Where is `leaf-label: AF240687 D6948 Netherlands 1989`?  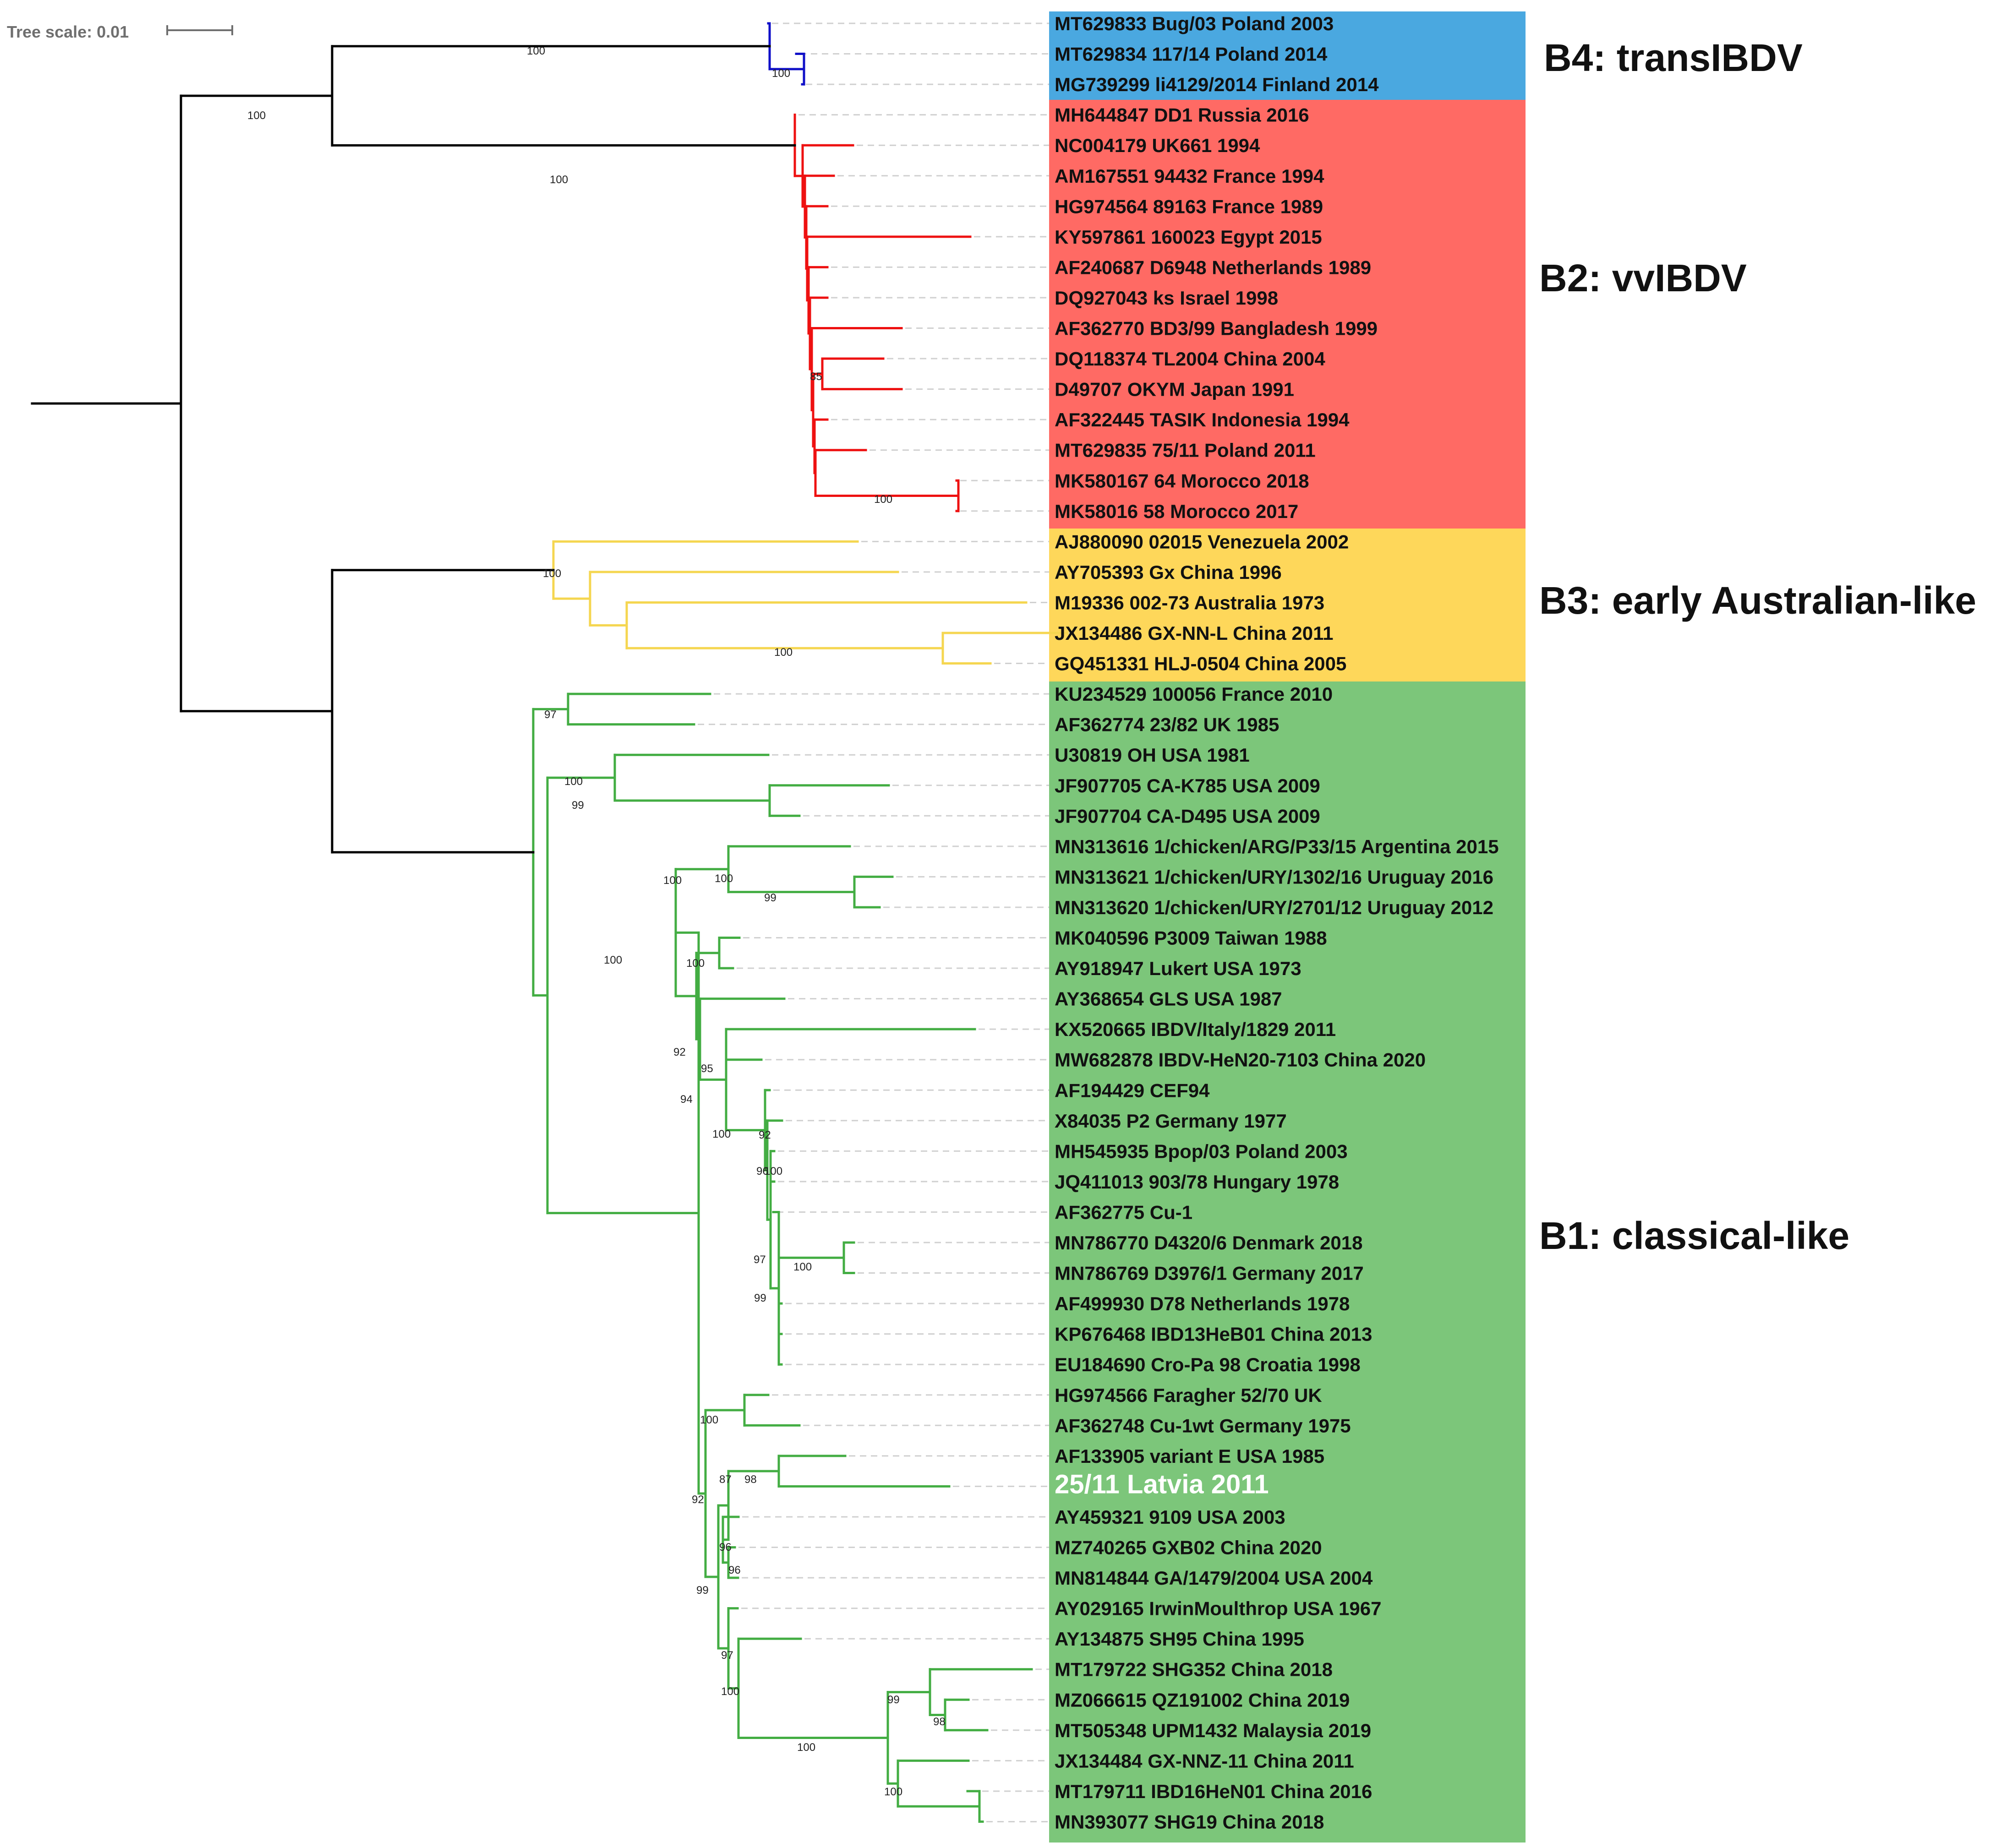
leaf-label: AF240687 D6948 Netherlands 1989 is located at coordinates (1213, 267).